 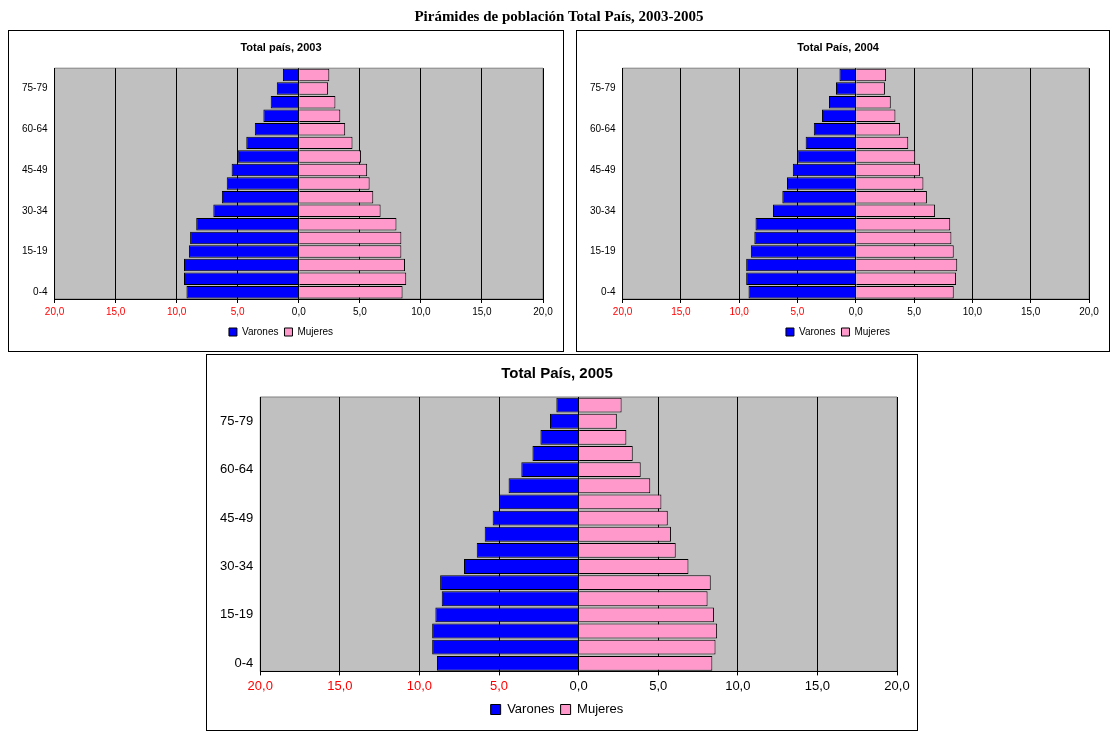 I want to click on chart-title: Total País, 2005, so click(x=557, y=373).